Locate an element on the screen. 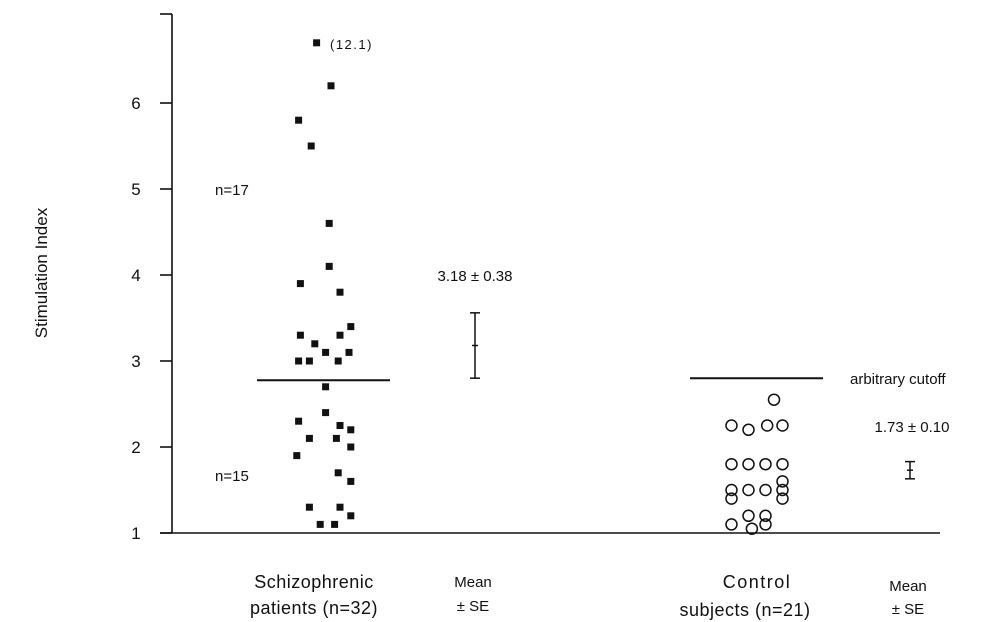  y-tick-label-5: 5 is located at coordinates (135, 189).